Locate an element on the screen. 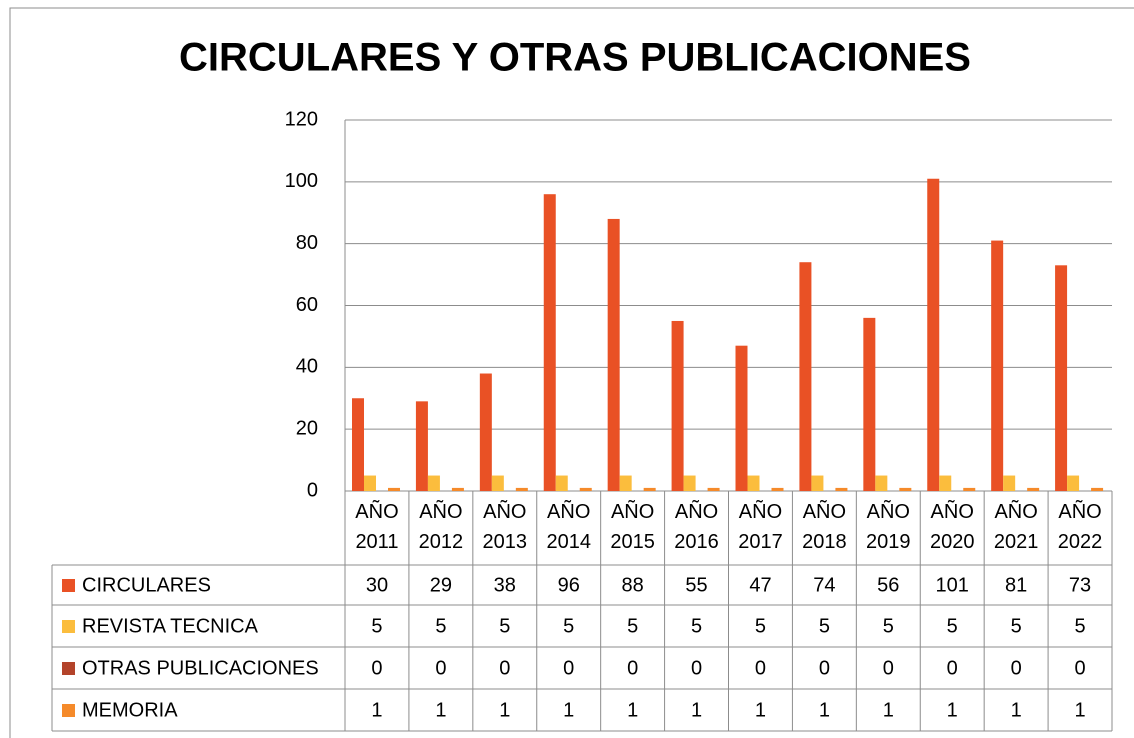  y-tick-label: 40 is located at coordinates (307, 367).